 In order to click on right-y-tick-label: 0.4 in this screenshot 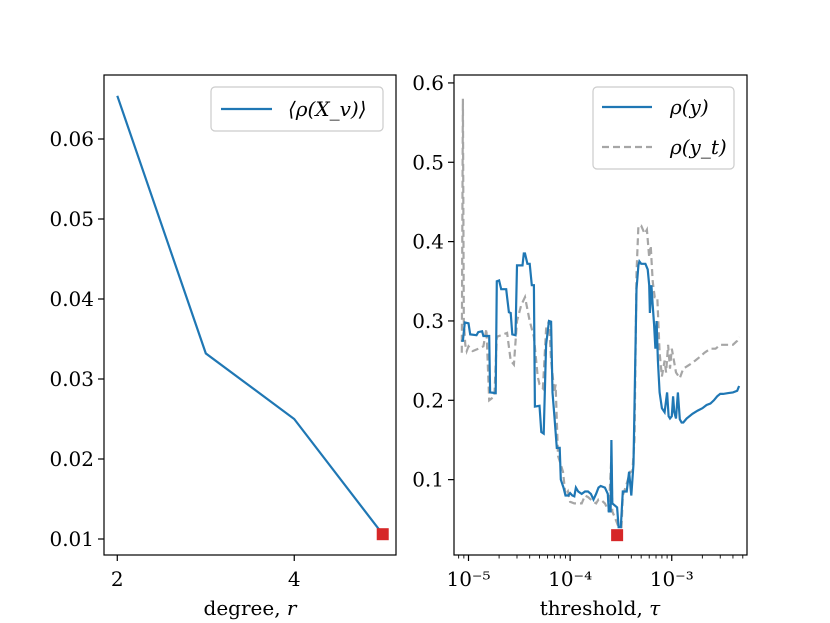, I will do `click(428, 242)`.